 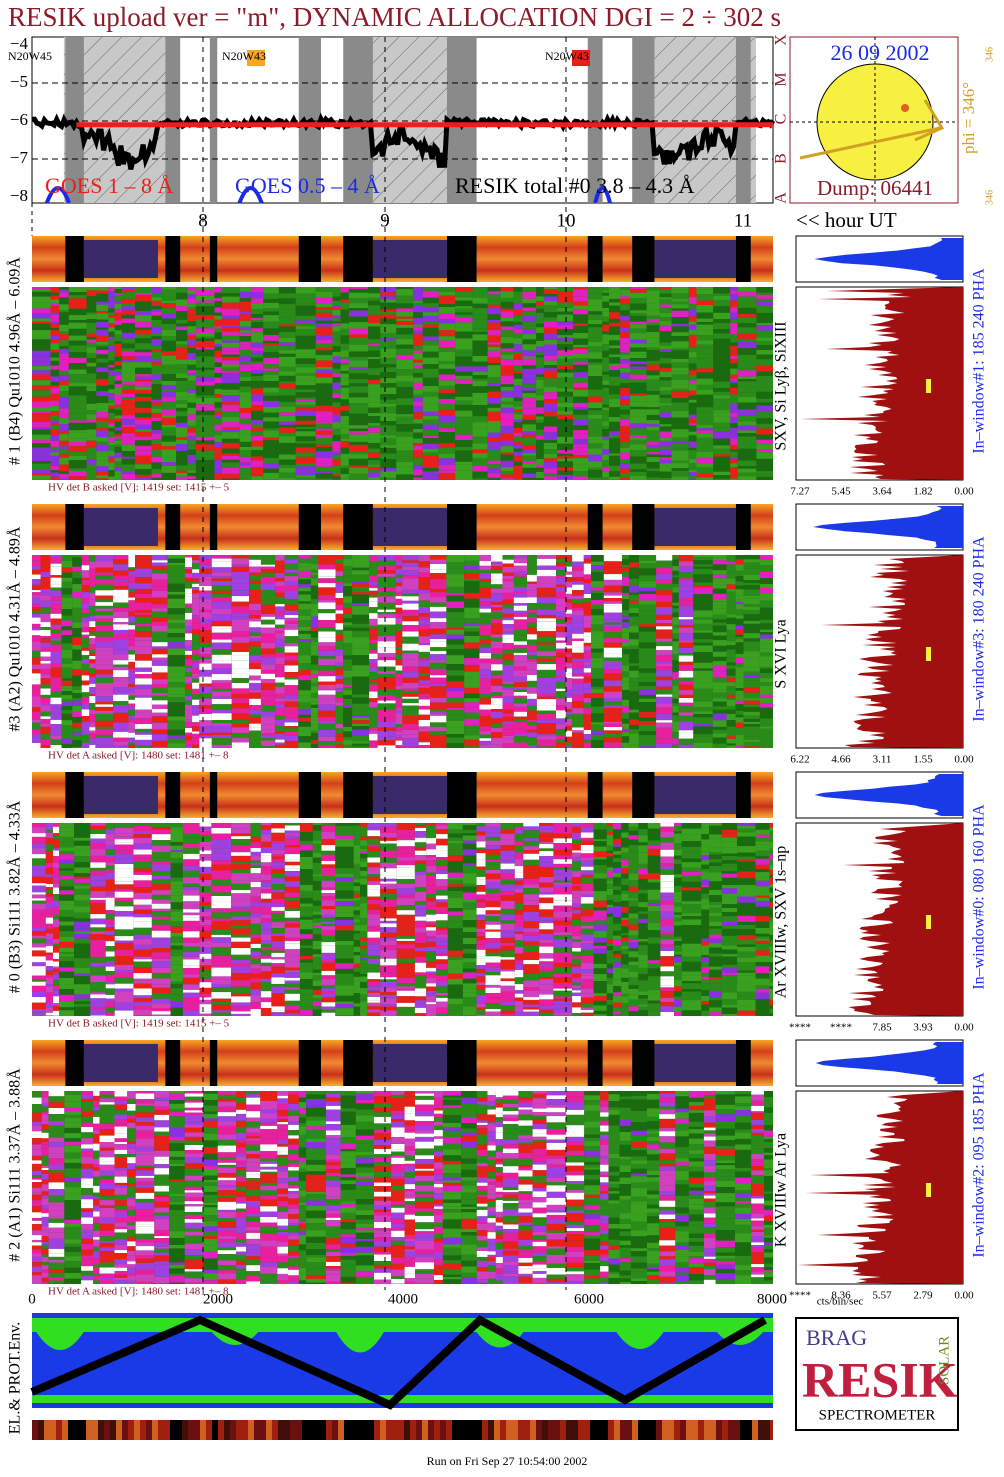 What do you see at coordinates (250, 195) in the screenshot?
I see `goes-short-curve` at bounding box center [250, 195].